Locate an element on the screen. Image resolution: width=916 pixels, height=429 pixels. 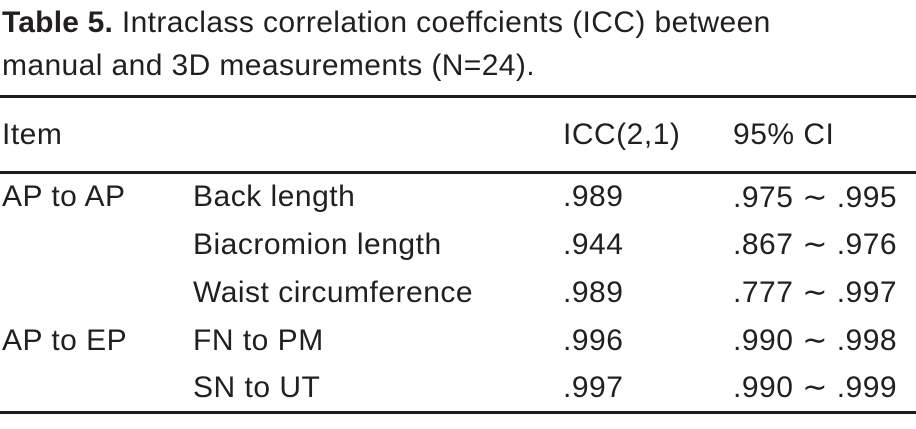
header-ci: 95% CI is located at coordinates (824, 135).